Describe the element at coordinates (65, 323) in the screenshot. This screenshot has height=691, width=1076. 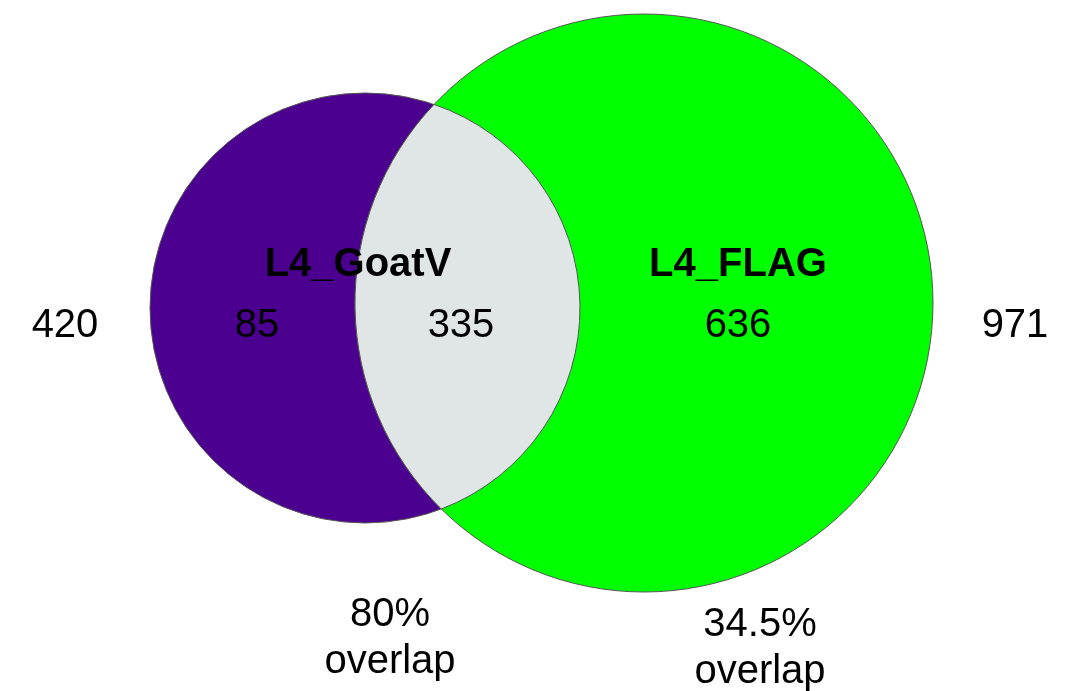
I see `text: 420` at that location.